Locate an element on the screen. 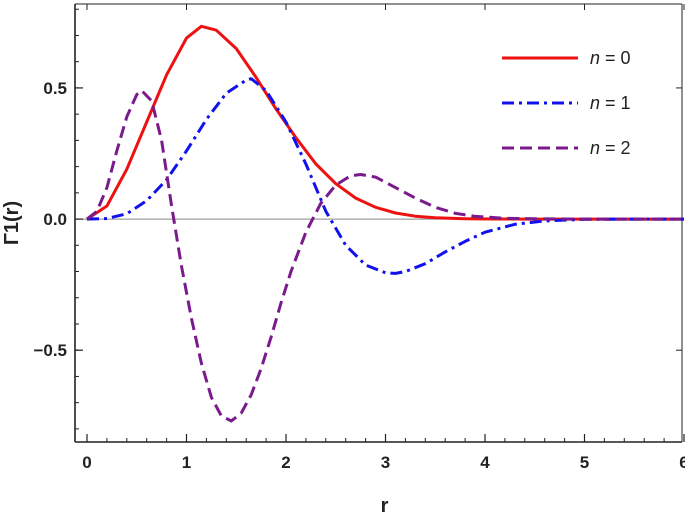  y-tick-label: 0.5 is located at coordinates (55, 88).